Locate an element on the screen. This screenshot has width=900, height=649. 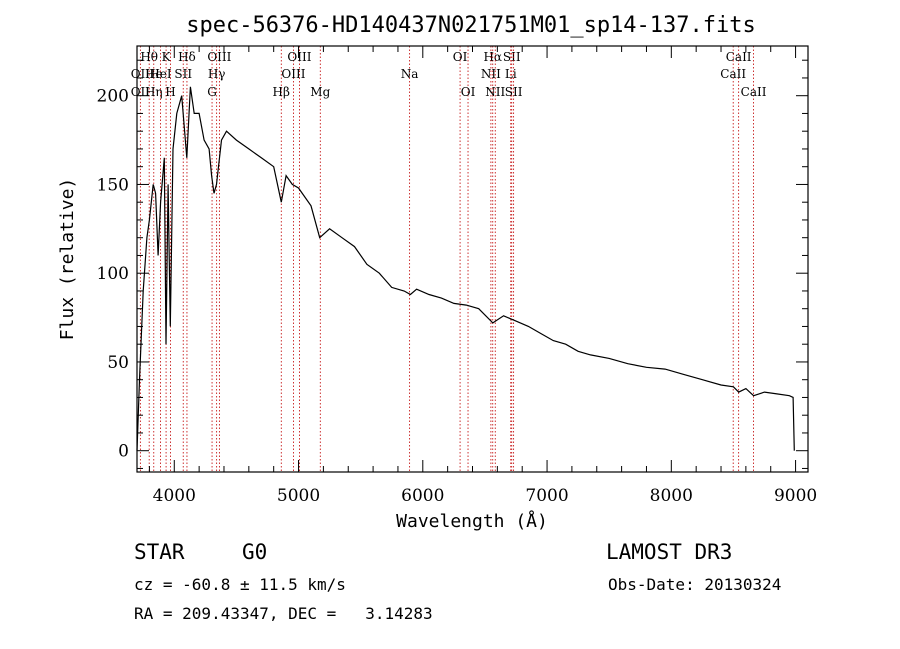
y-tick-label: 50 is located at coordinates (118, 363).